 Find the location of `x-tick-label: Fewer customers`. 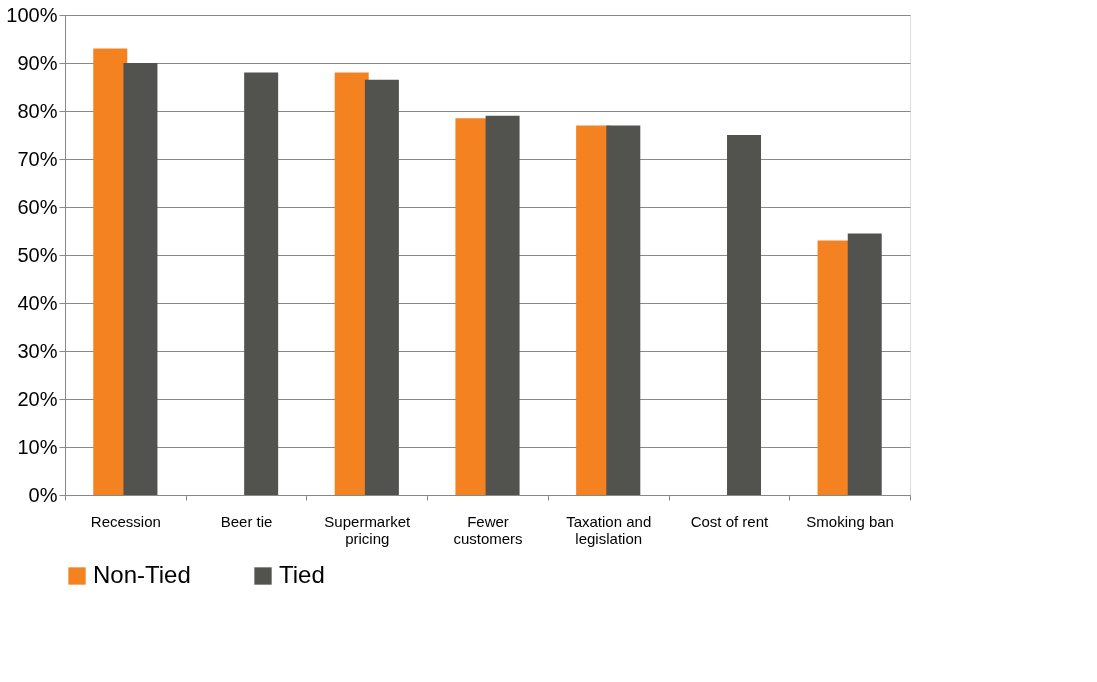

x-tick-label: Fewer customers is located at coordinates (488, 529).